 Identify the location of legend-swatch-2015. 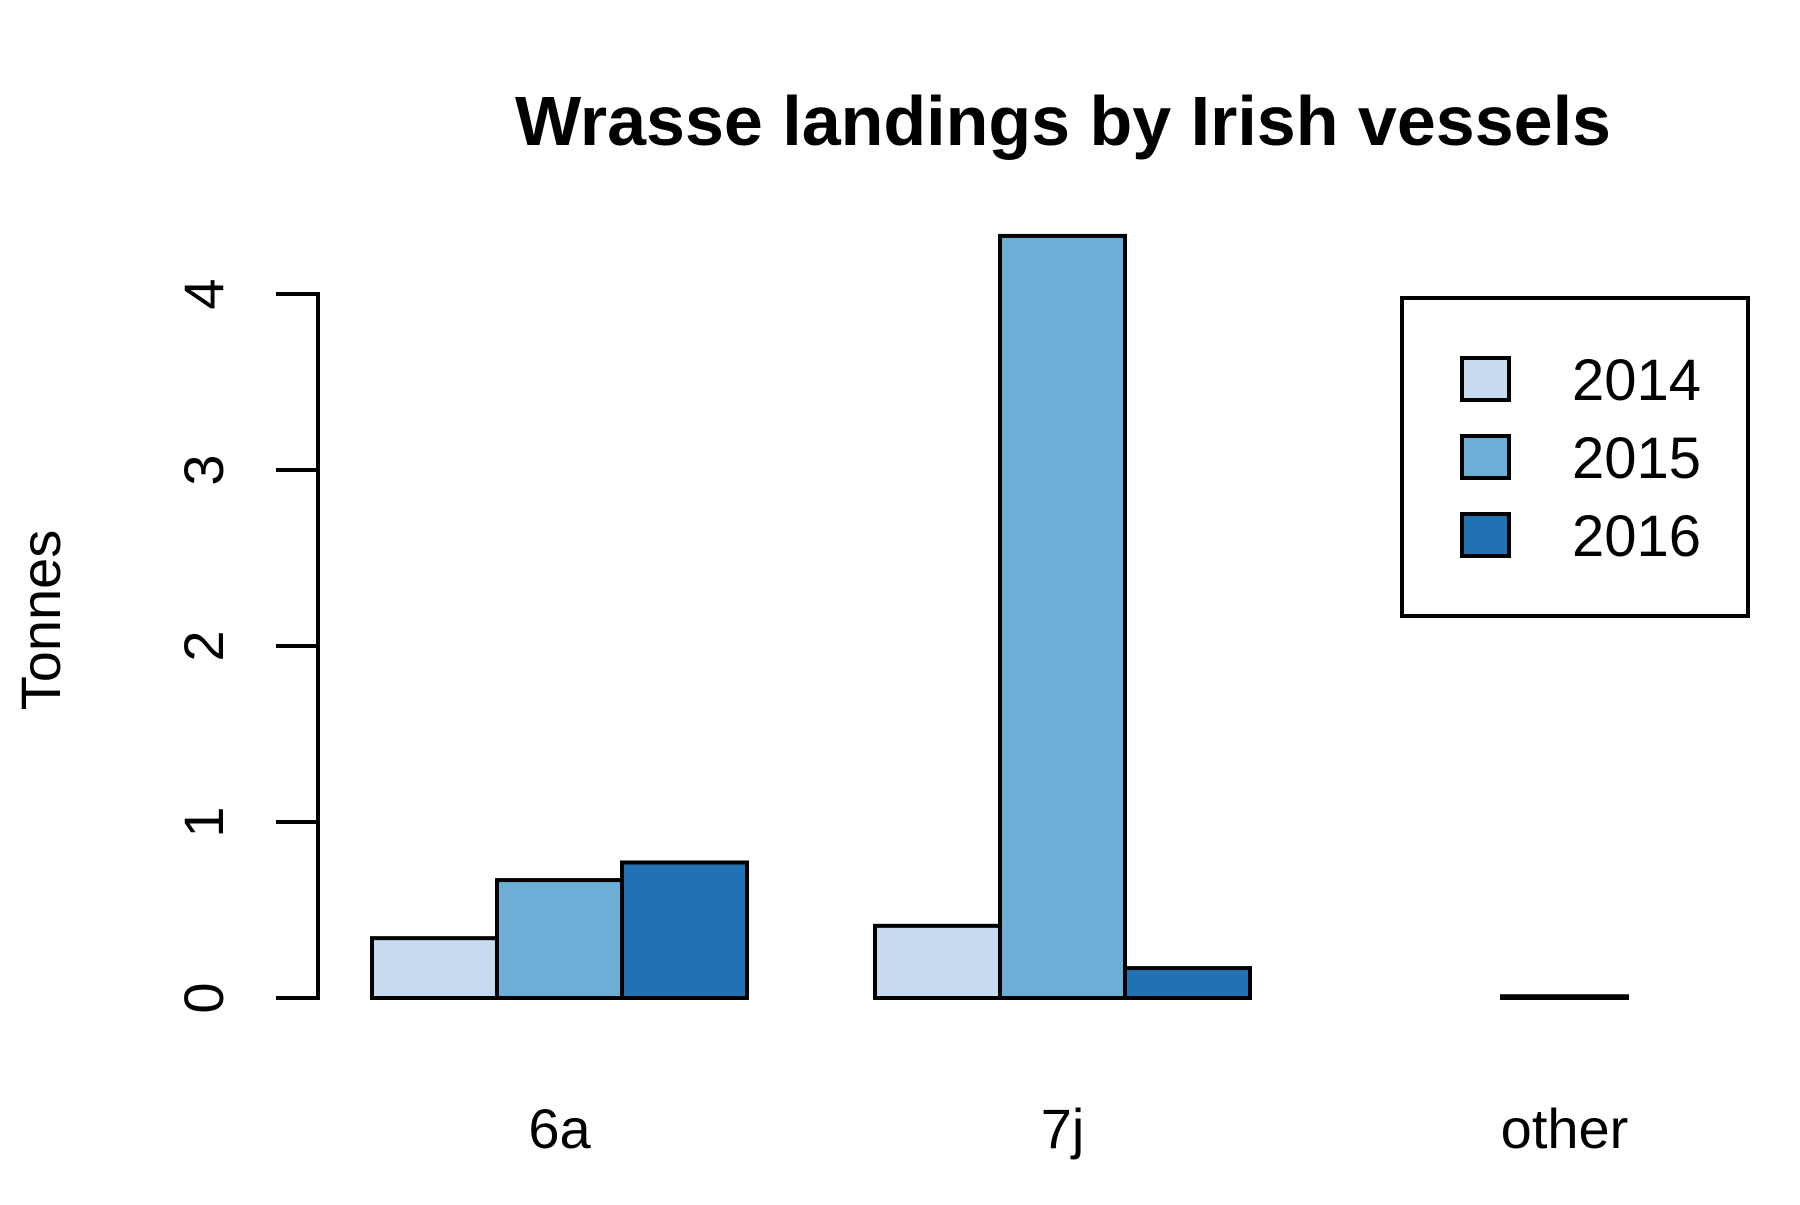
(1485, 457).